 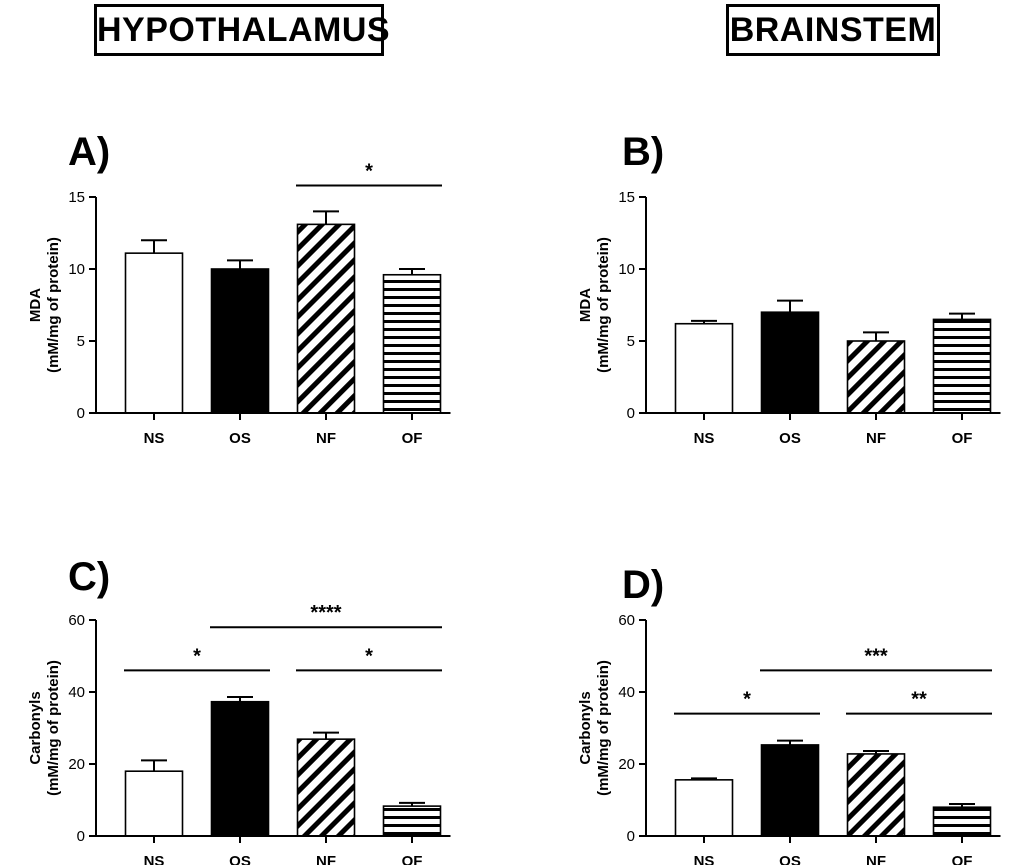 What do you see at coordinates (643, 152) in the screenshot?
I see `panel-letter: B)` at bounding box center [643, 152].